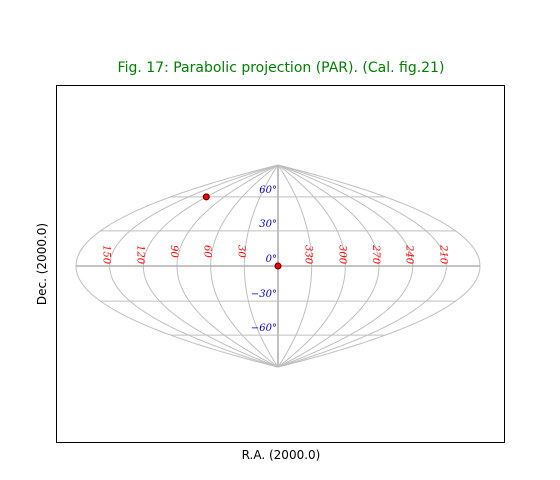  What do you see at coordinates (268, 190) in the screenshot?
I see `lat-label-60: 60°` at bounding box center [268, 190].